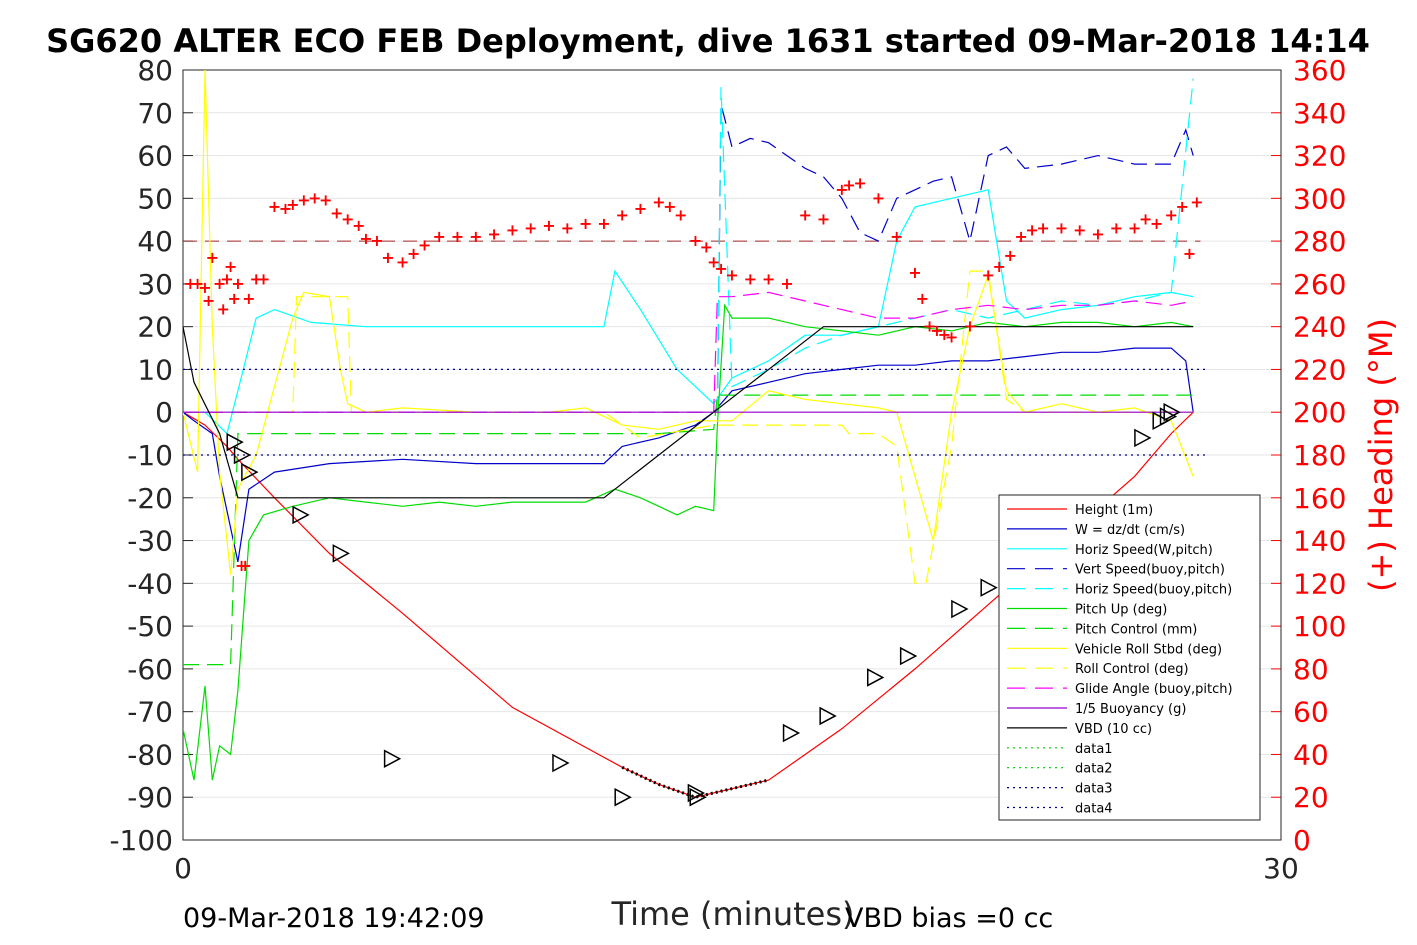  What do you see at coordinates (1381, 455) in the screenshot?
I see `right-axis-label: (+) Heading (°M)` at bounding box center [1381, 455].